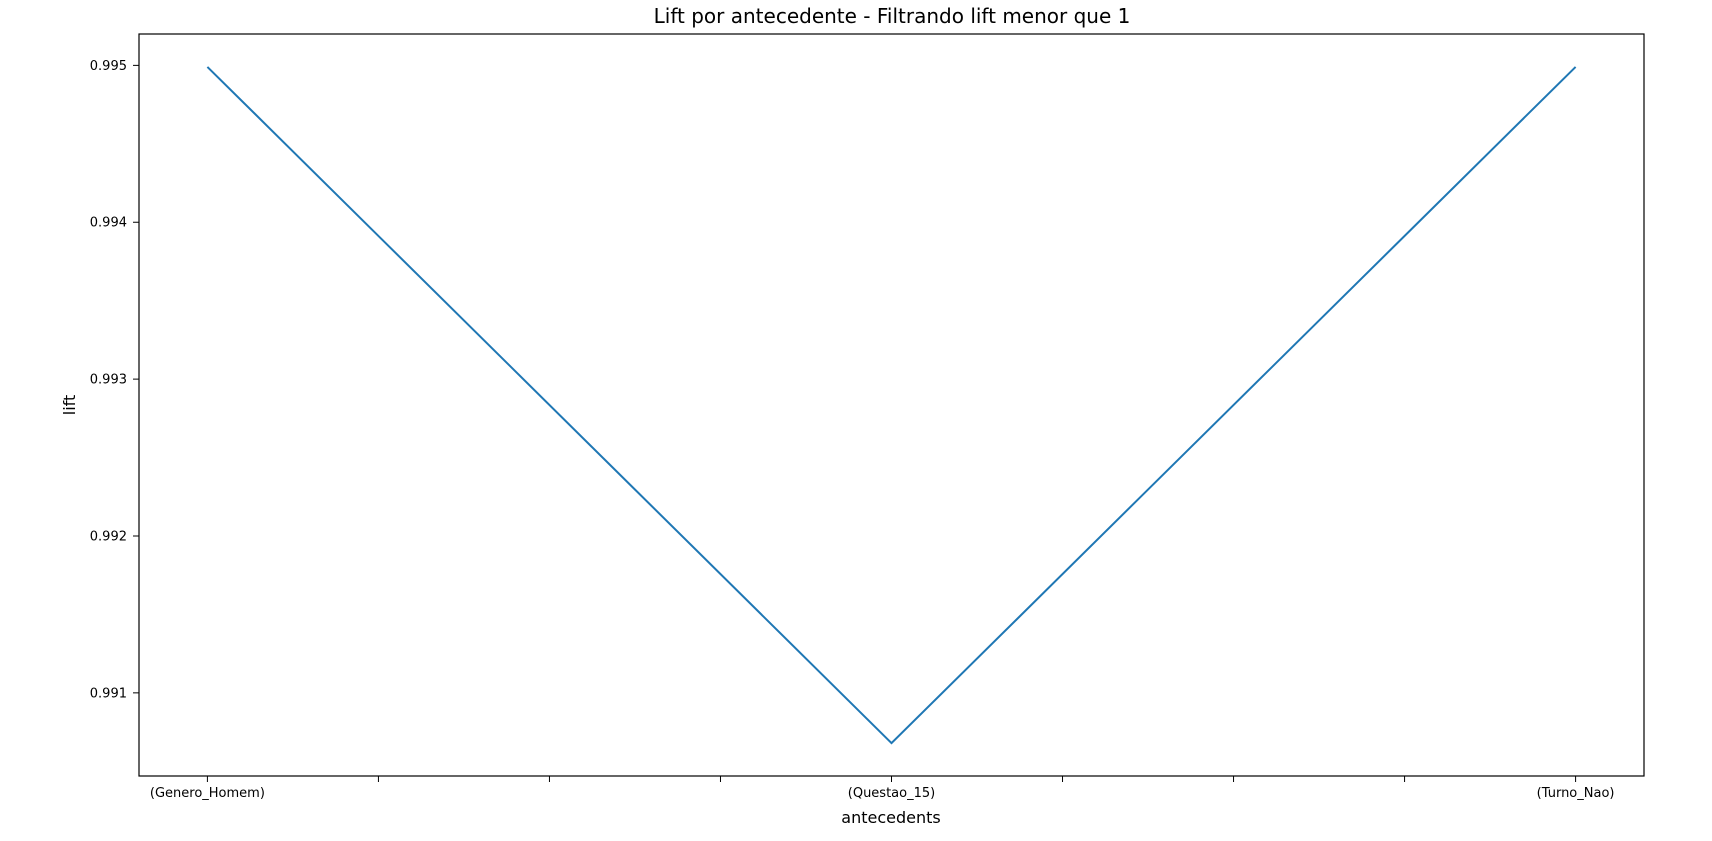  Describe the element at coordinates (1576, 793) in the screenshot. I see `x-tick-label: (Turno_Nao)` at that location.